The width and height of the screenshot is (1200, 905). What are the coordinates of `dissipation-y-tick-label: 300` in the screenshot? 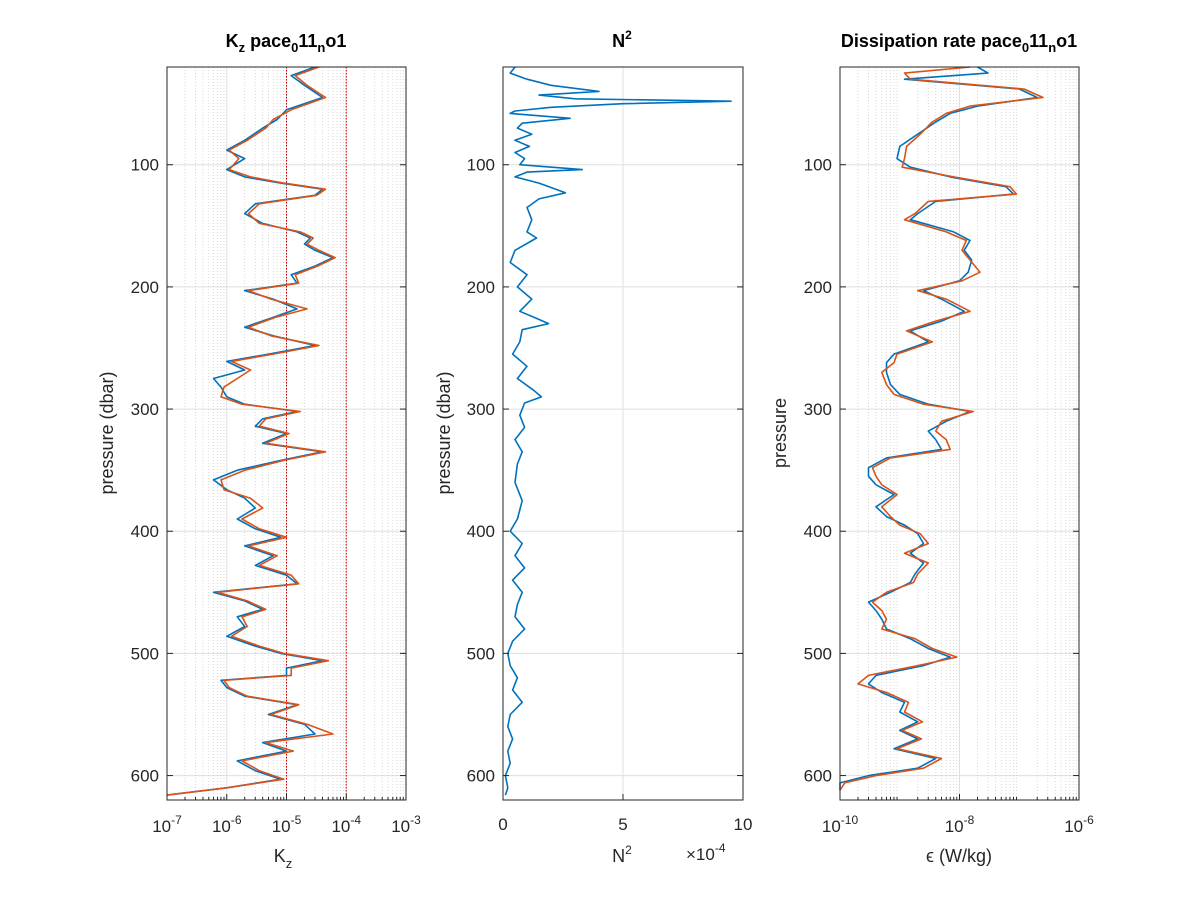 It's located at (818, 409).